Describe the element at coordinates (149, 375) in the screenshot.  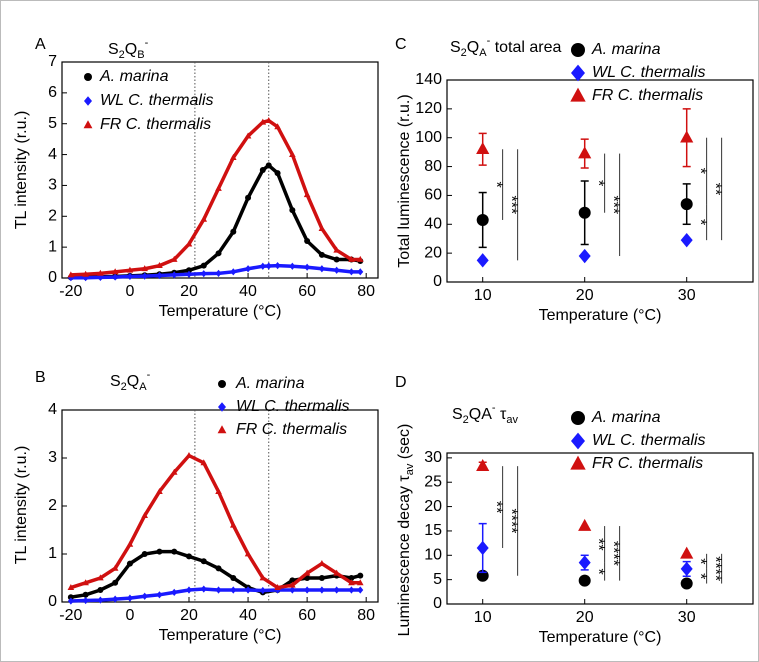
I see `panel-title-part: -` at that location.